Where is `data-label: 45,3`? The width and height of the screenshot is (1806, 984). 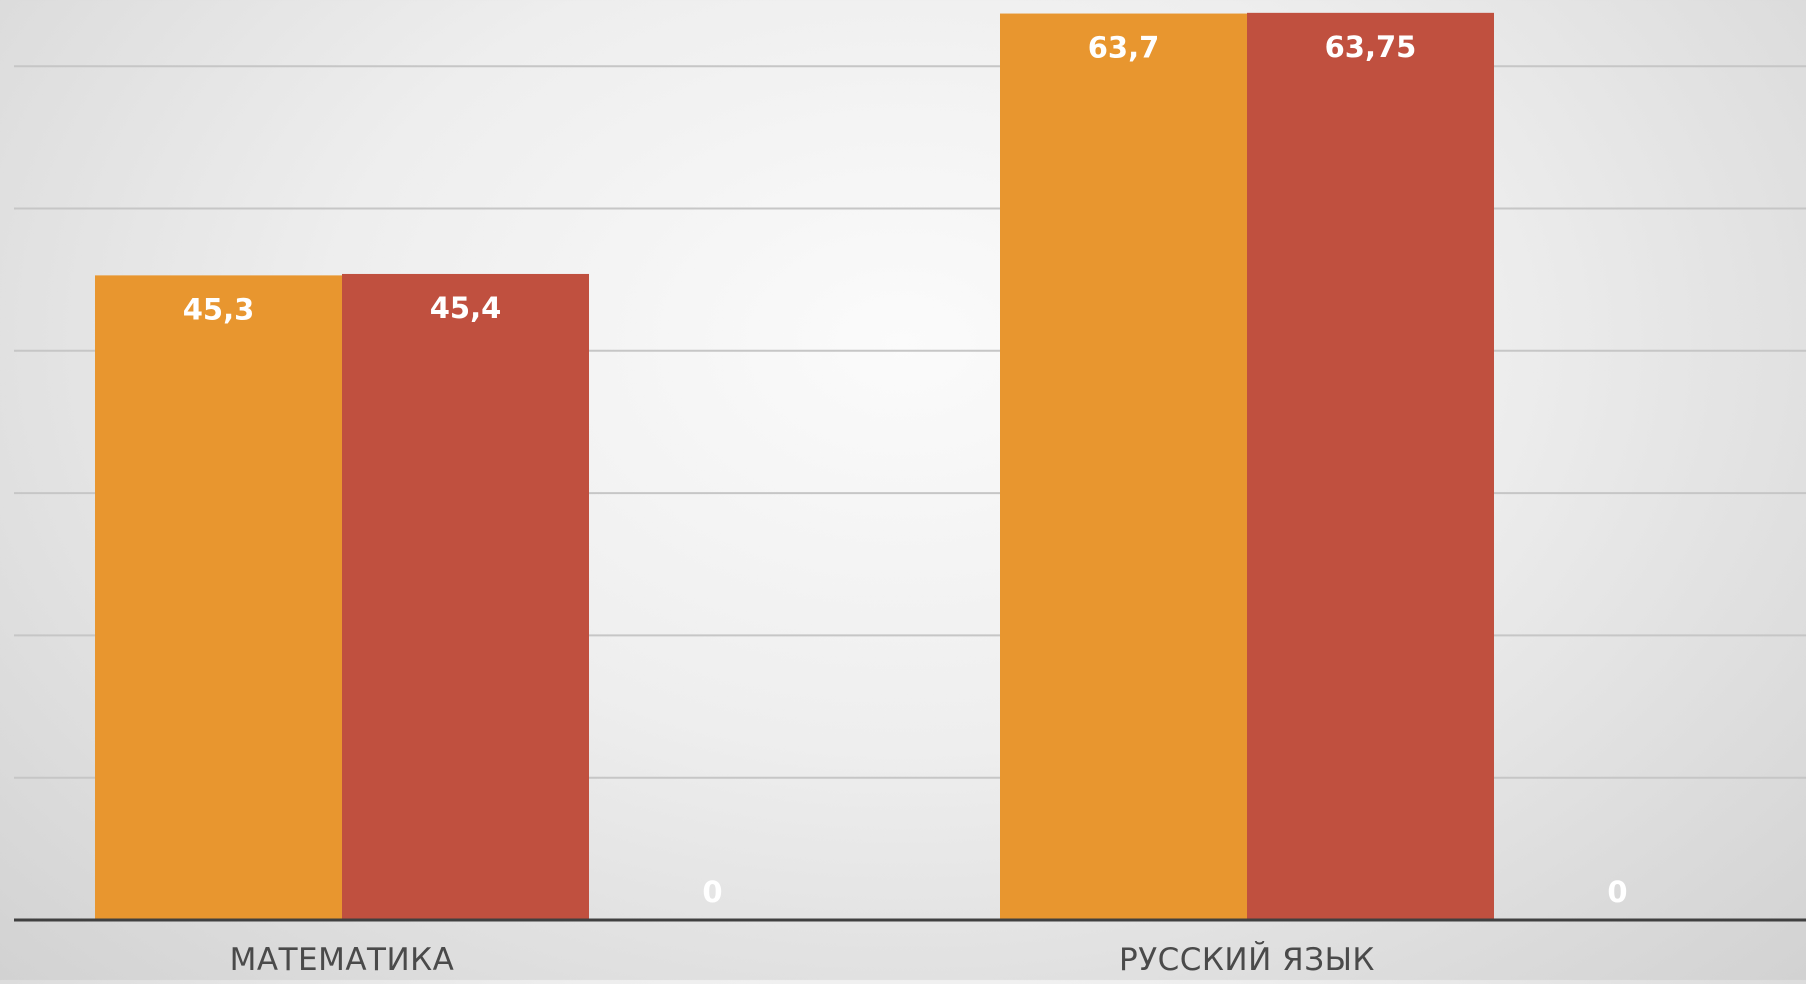 data-label: 45,3 is located at coordinates (219, 309).